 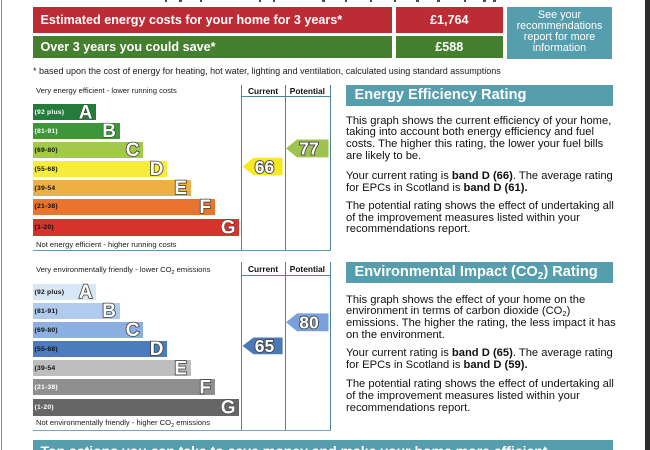 I want to click on svg-text: 65, so click(x=265, y=346).